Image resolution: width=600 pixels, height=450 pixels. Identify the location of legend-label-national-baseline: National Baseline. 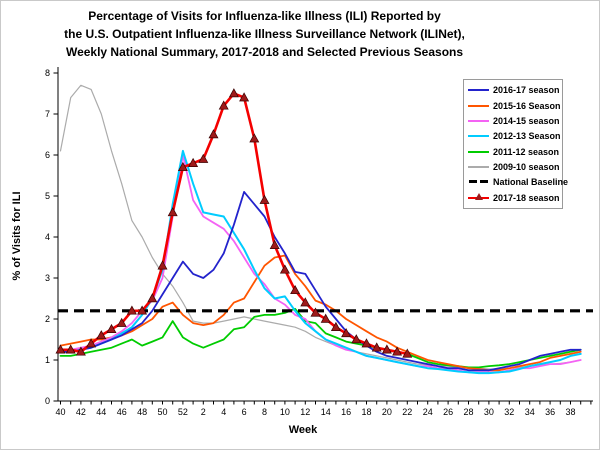
(531, 182).